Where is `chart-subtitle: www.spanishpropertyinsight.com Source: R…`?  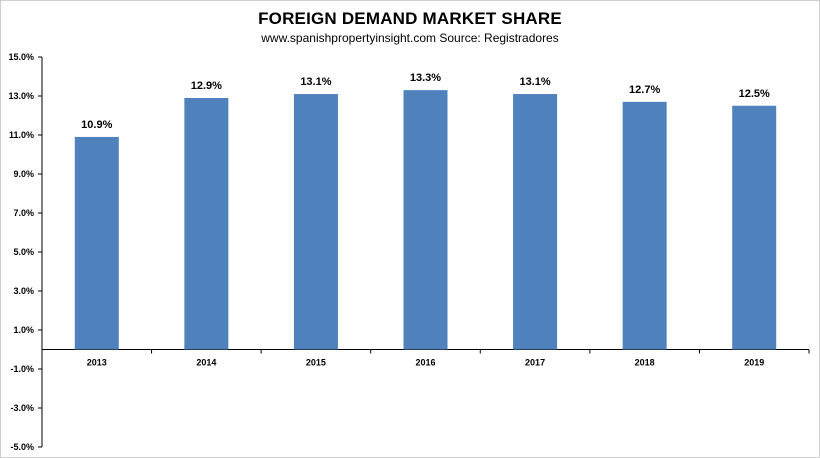
chart-subtitle: www.spanishpropertyinsight.com Source: R… is located at coordinates (410, 38).